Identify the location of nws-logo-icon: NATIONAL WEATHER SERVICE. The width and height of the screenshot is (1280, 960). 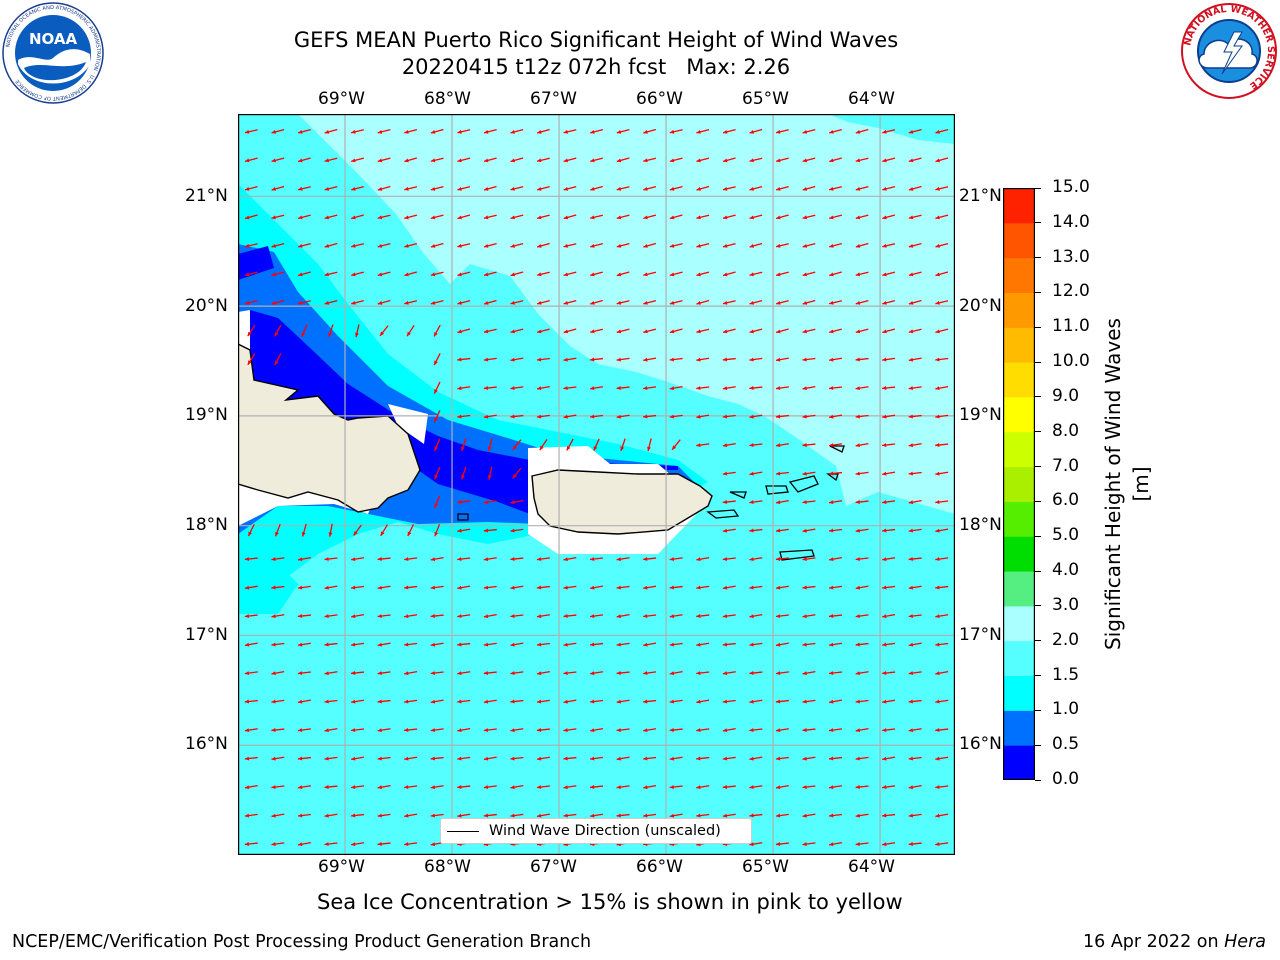
(1229, 51).